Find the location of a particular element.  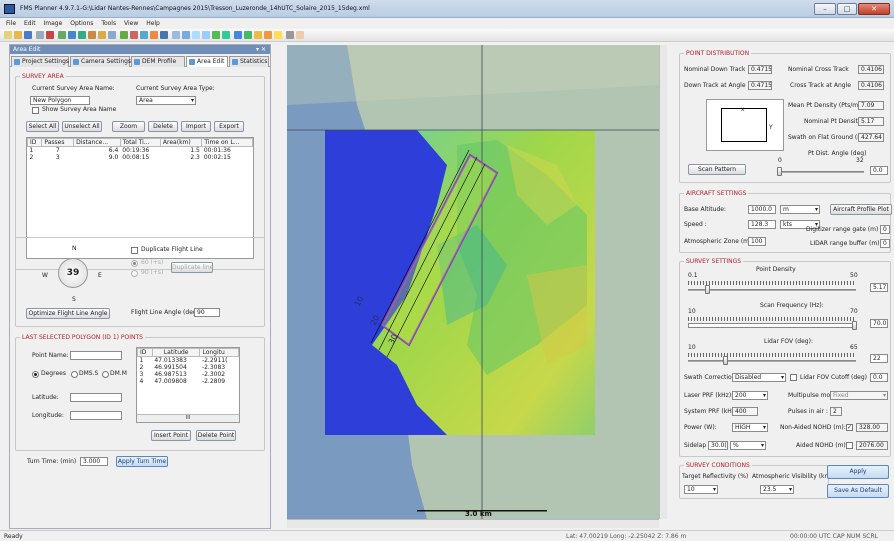

compass-dial: 39 is located at coordinates (73, 273).